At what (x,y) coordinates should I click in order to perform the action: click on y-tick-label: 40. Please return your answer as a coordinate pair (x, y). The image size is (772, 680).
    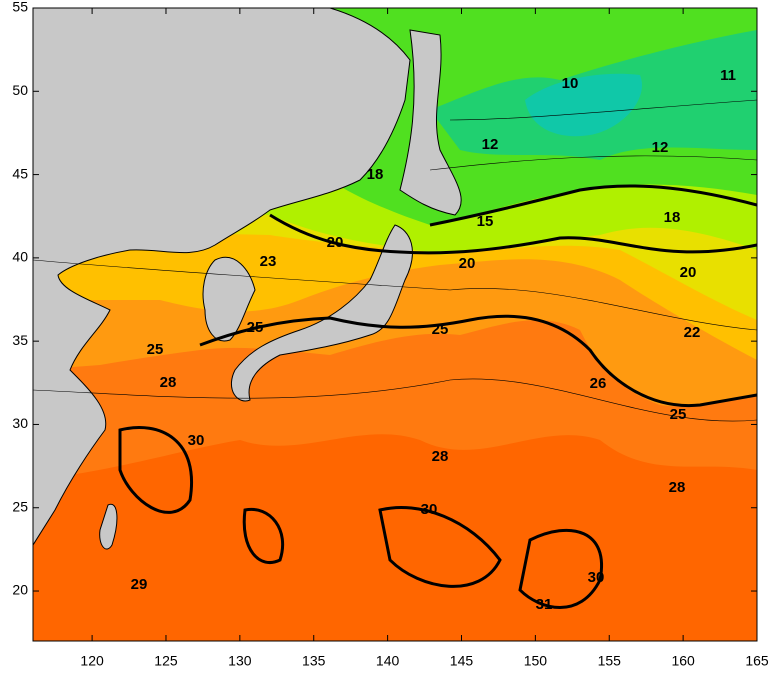
    Looking at the image, I should click on (20, 257).